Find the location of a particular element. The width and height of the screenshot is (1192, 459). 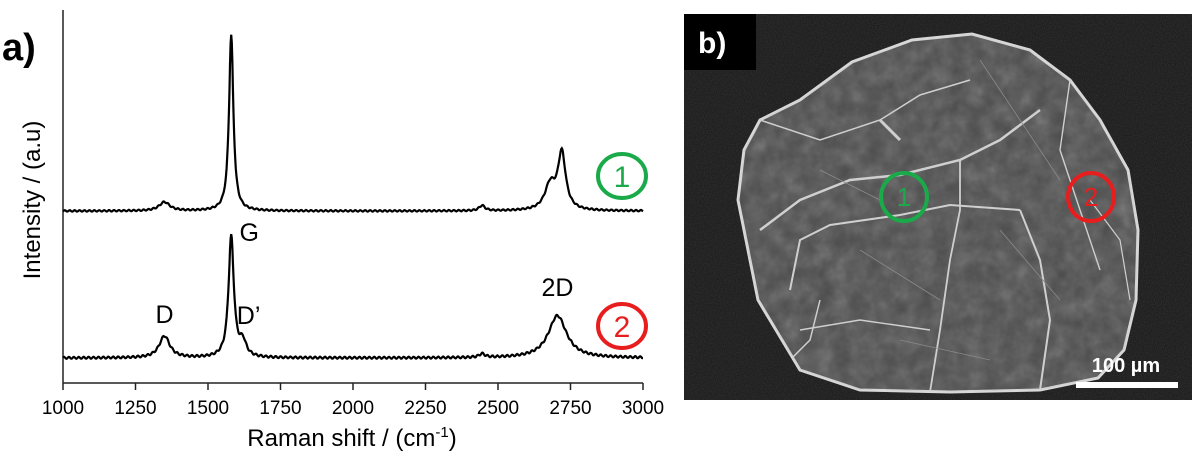

sem-marker-1: 1 is located at coordinates (904, 197).